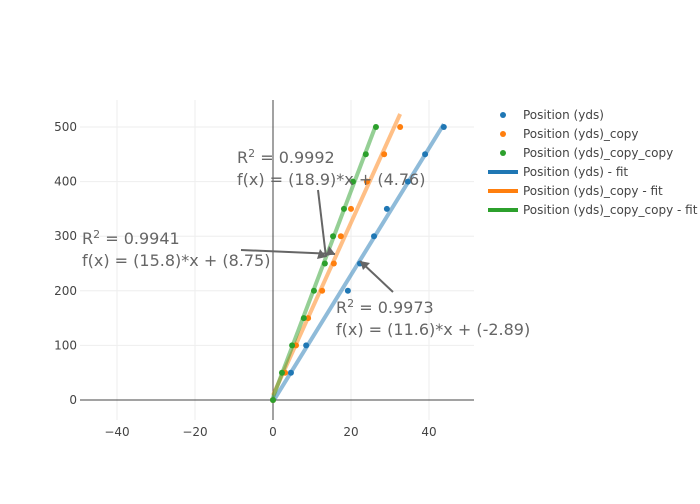 The image size is (700, 504). Describe the element at coordinates (598, 153) in the screenshot. I see `legend-label: Position (yds)_copy_copy` at that location.